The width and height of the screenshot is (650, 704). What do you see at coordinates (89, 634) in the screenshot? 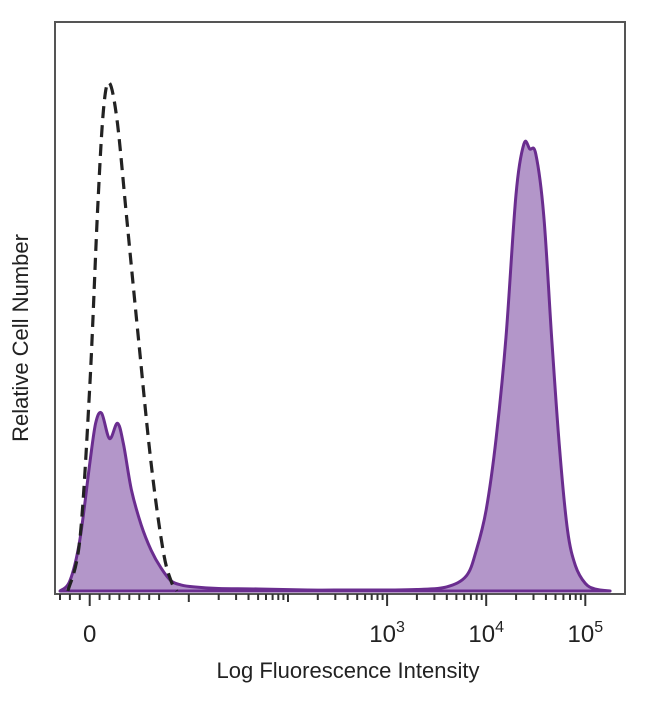
I see `x-tick-label: 0` at bounding box center [89, 634].